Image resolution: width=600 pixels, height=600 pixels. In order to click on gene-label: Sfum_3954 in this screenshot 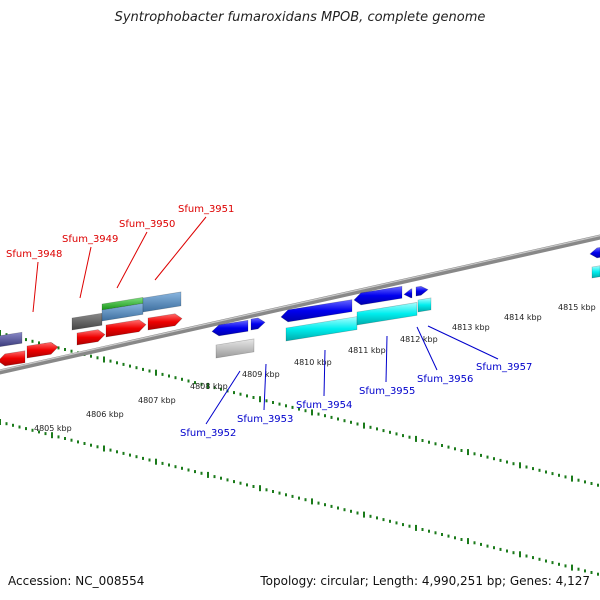, I will do `click(324, 405)`.